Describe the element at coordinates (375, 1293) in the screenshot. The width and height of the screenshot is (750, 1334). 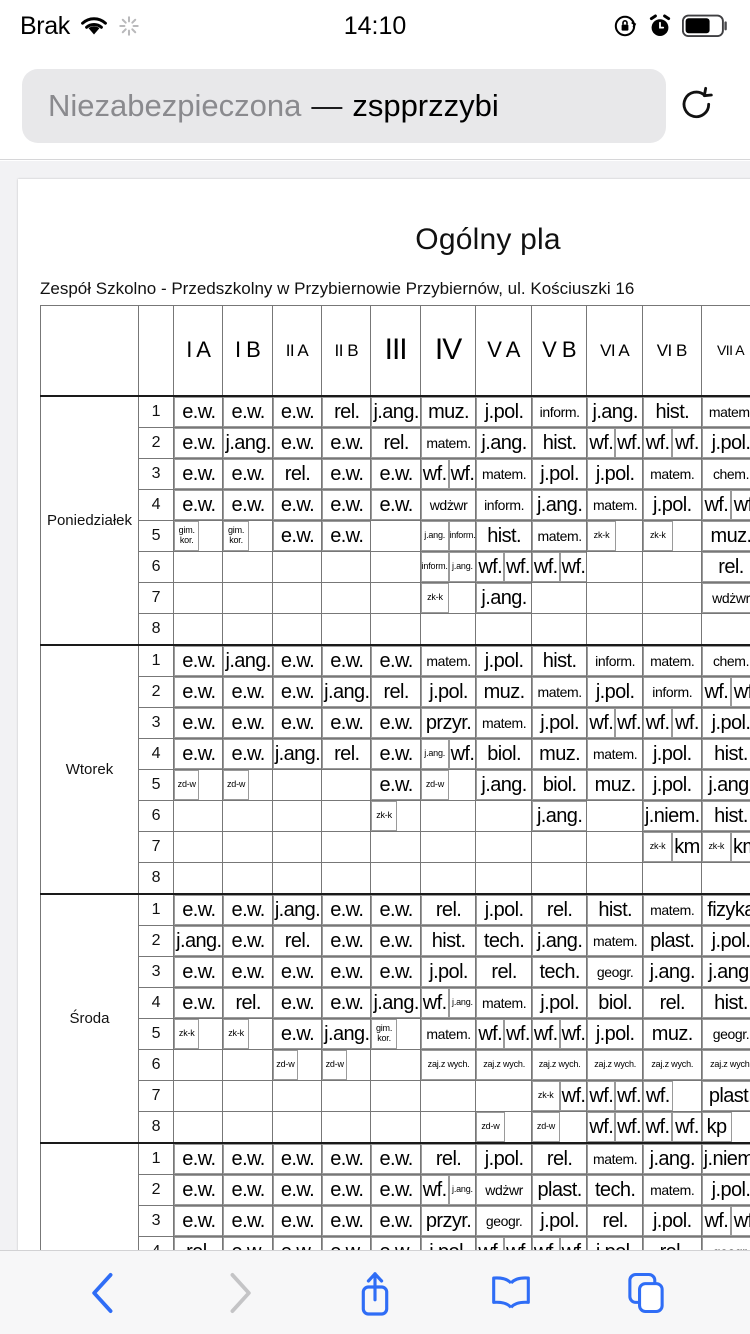
I see `share-button` at that location.